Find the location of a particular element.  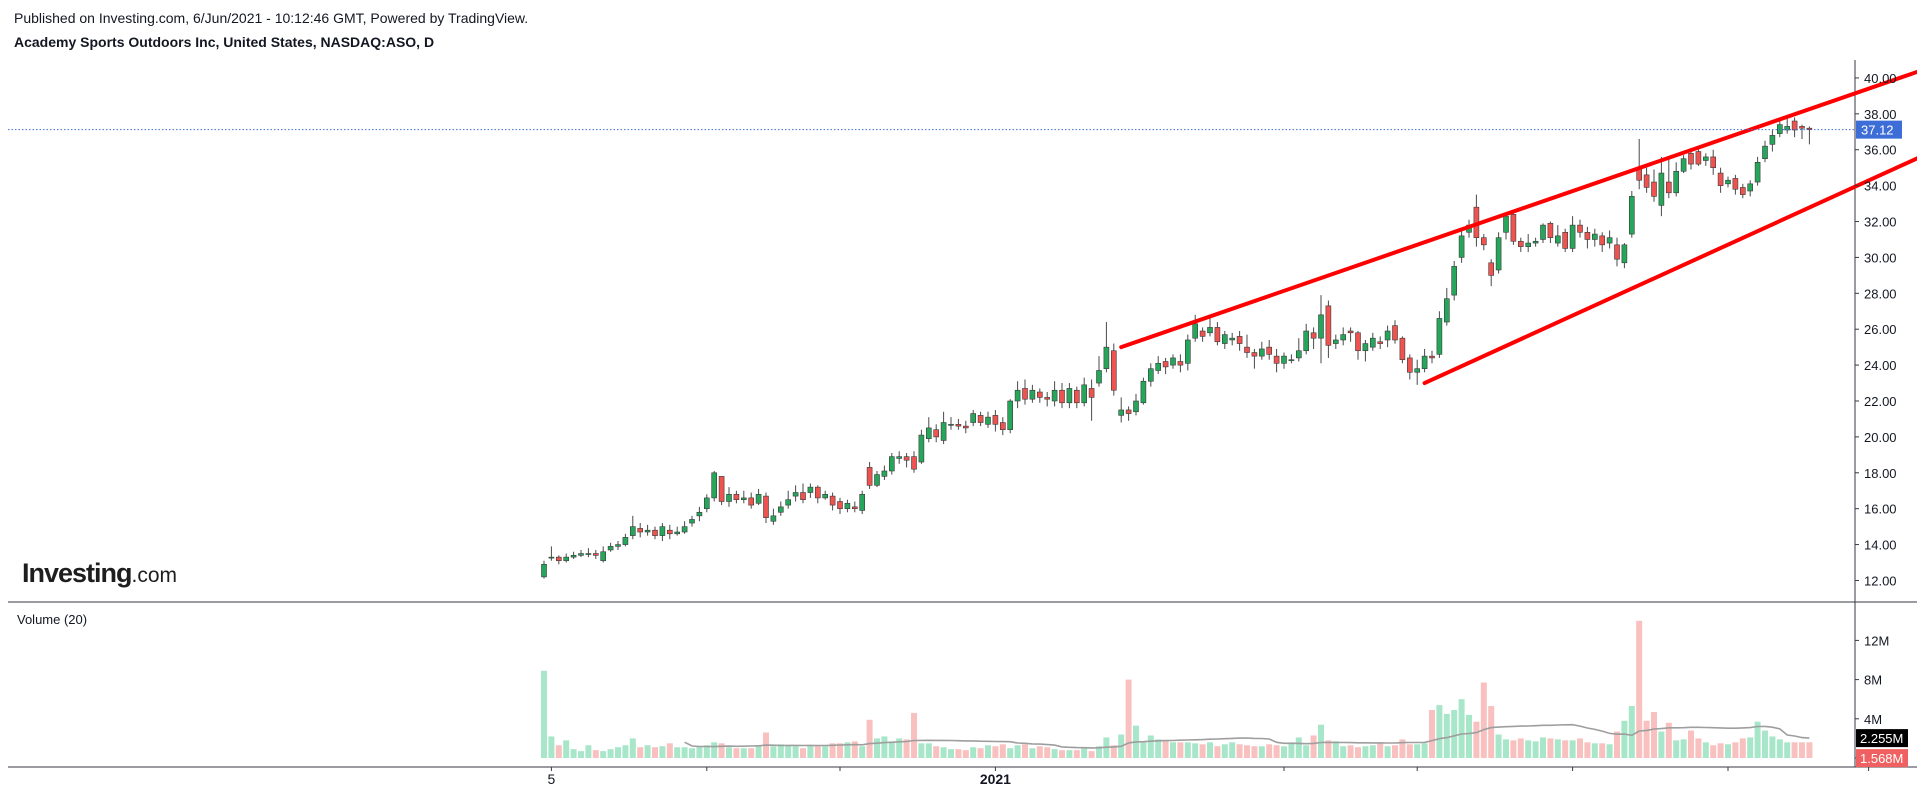

price-tick-label: 16.00 is located at coordinates (1880, 509).